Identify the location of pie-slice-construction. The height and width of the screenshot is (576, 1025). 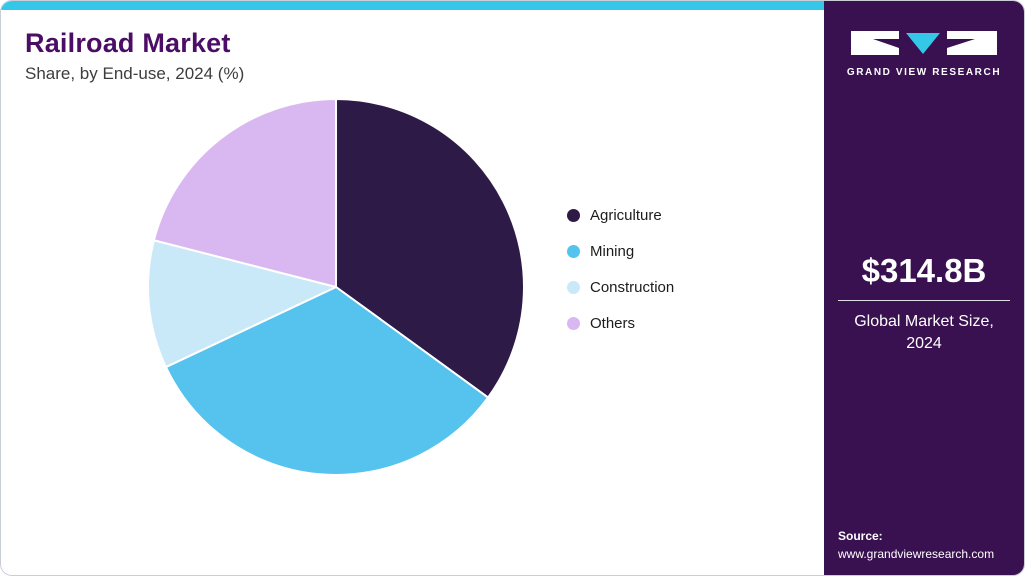
(242, 304).